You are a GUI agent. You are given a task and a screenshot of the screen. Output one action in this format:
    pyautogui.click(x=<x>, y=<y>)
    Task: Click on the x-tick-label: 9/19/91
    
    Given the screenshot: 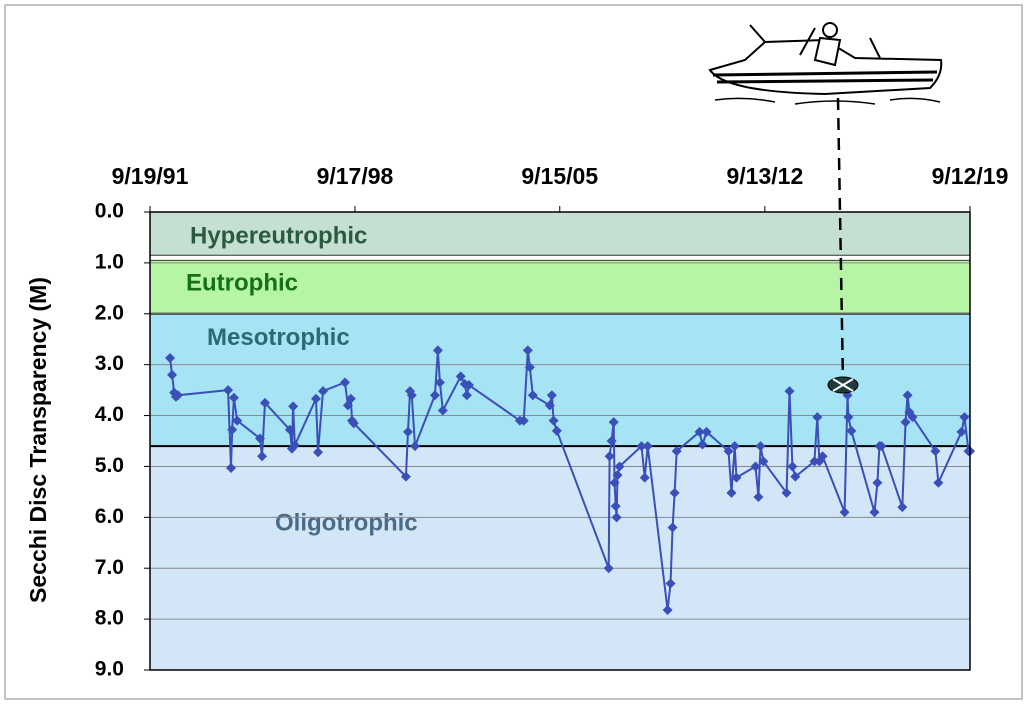 What is the action you would take?
    pyautogui.click(x=150, y=176)
    